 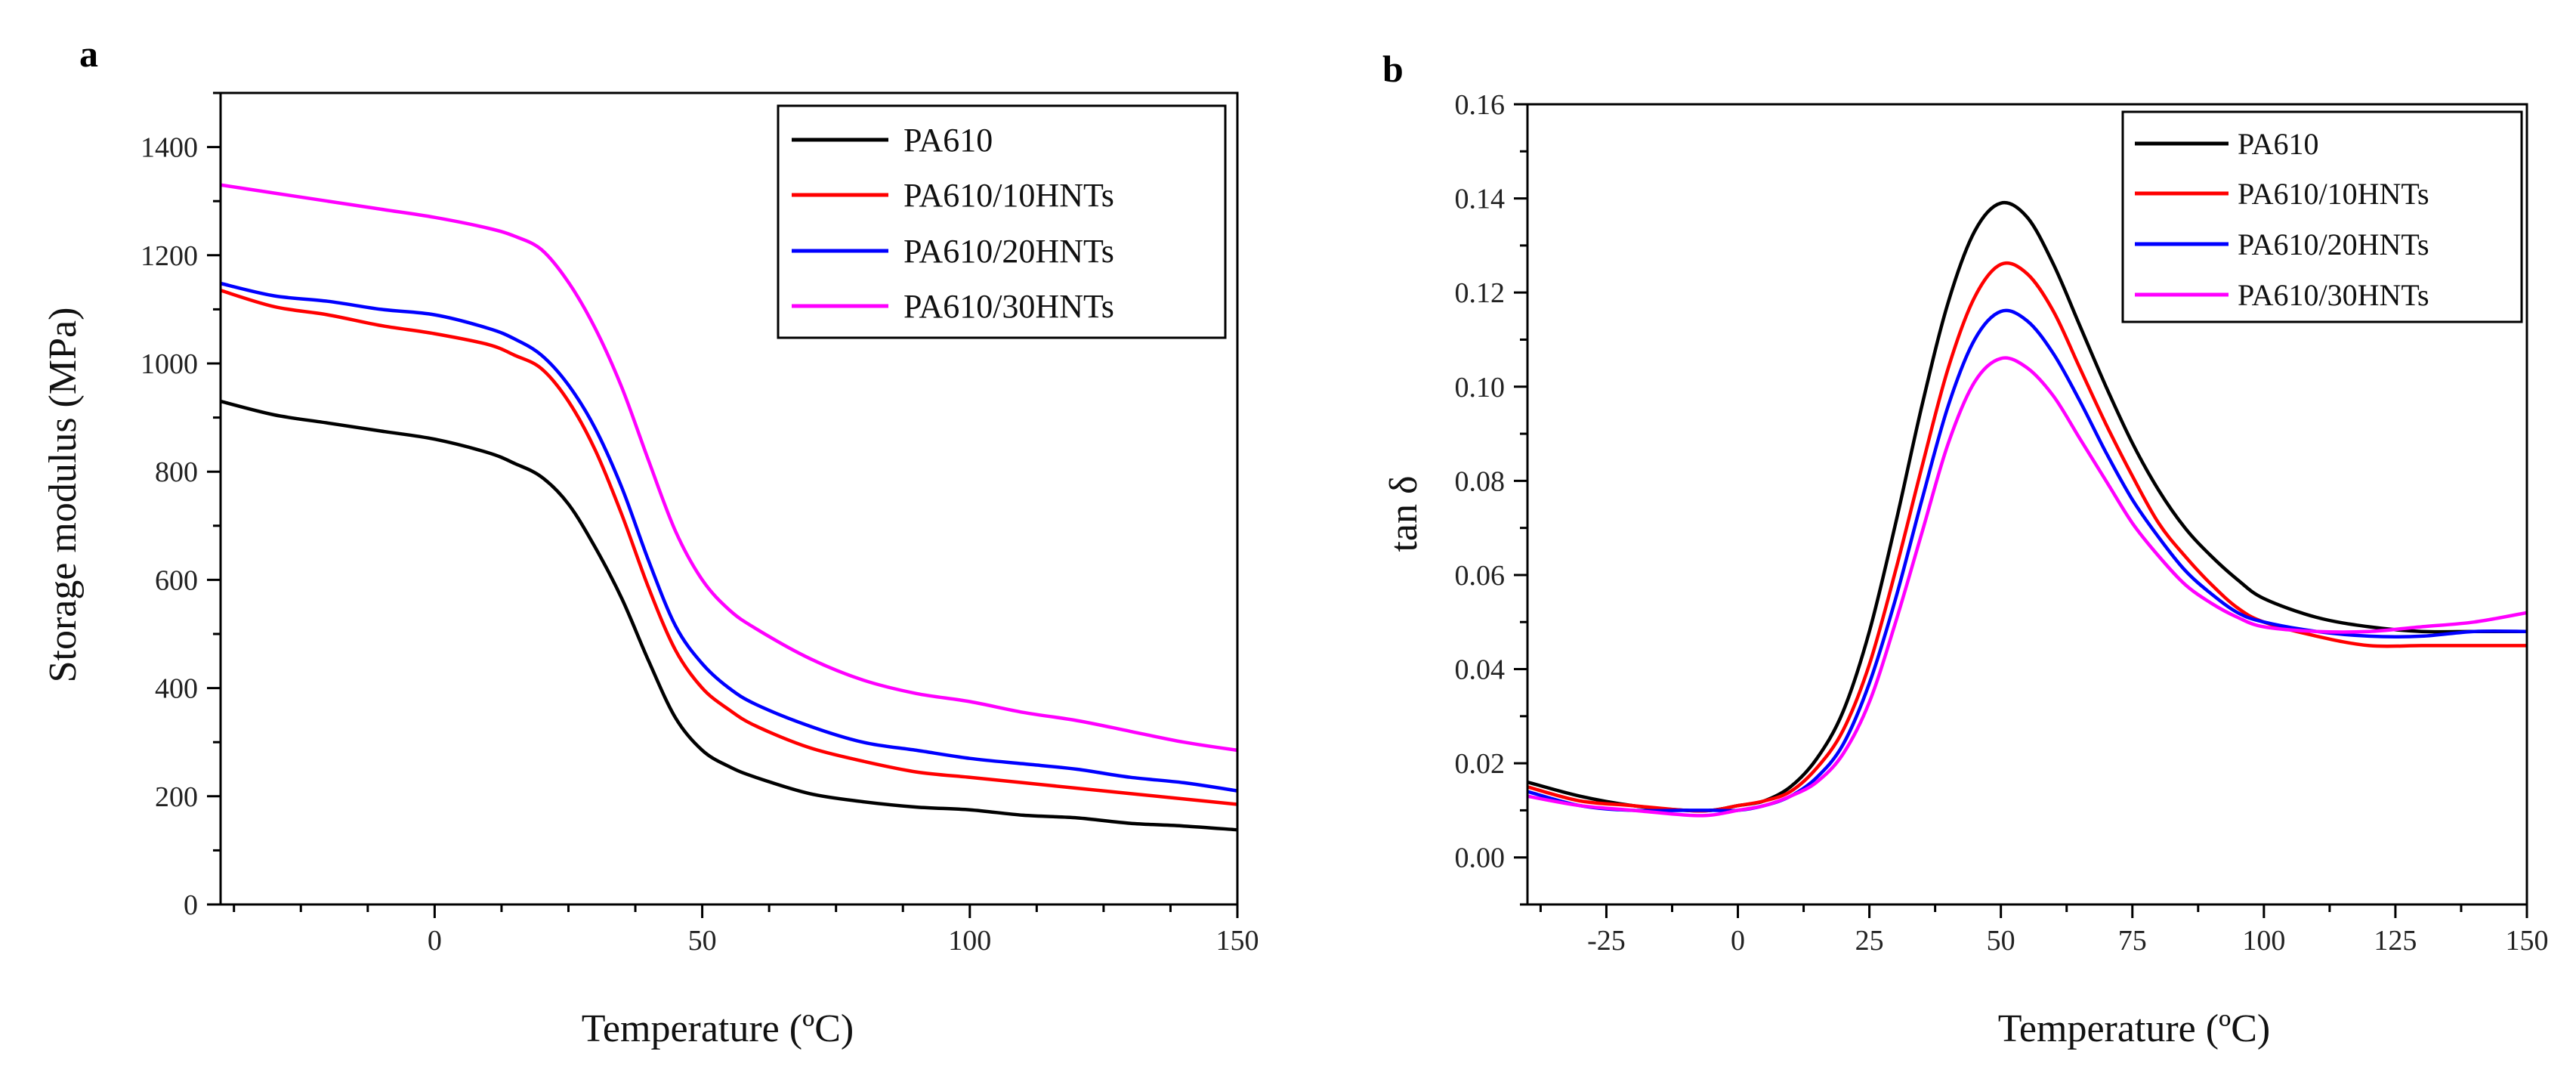 I want to click on chart-b-y-tick-label: 0.00, so click(x=1480, y=859).